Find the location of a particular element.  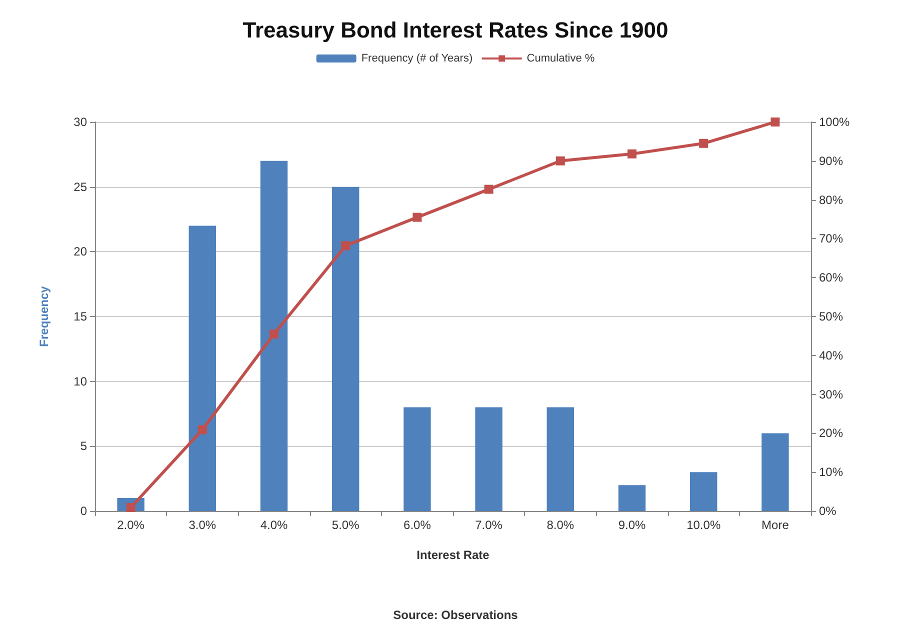

x-tick-label: 8.0% is located at coordinates (560, 525).